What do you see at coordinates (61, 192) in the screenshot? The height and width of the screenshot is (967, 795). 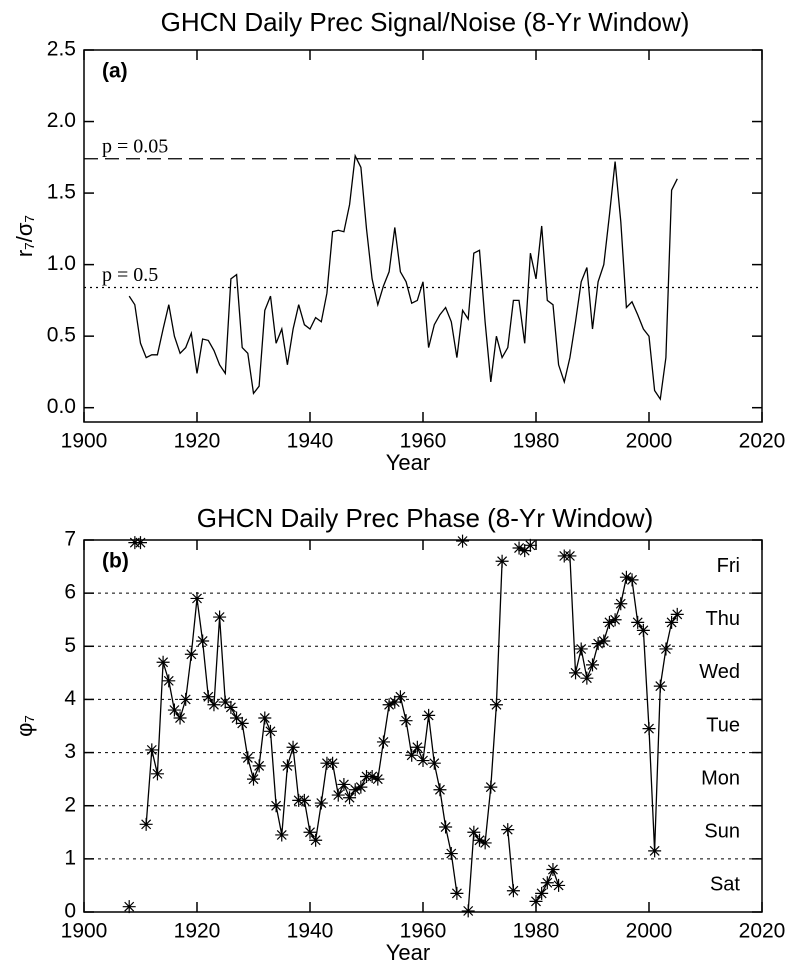 I see `y-tick-label: 1.5` at bounding box center [61, 192].